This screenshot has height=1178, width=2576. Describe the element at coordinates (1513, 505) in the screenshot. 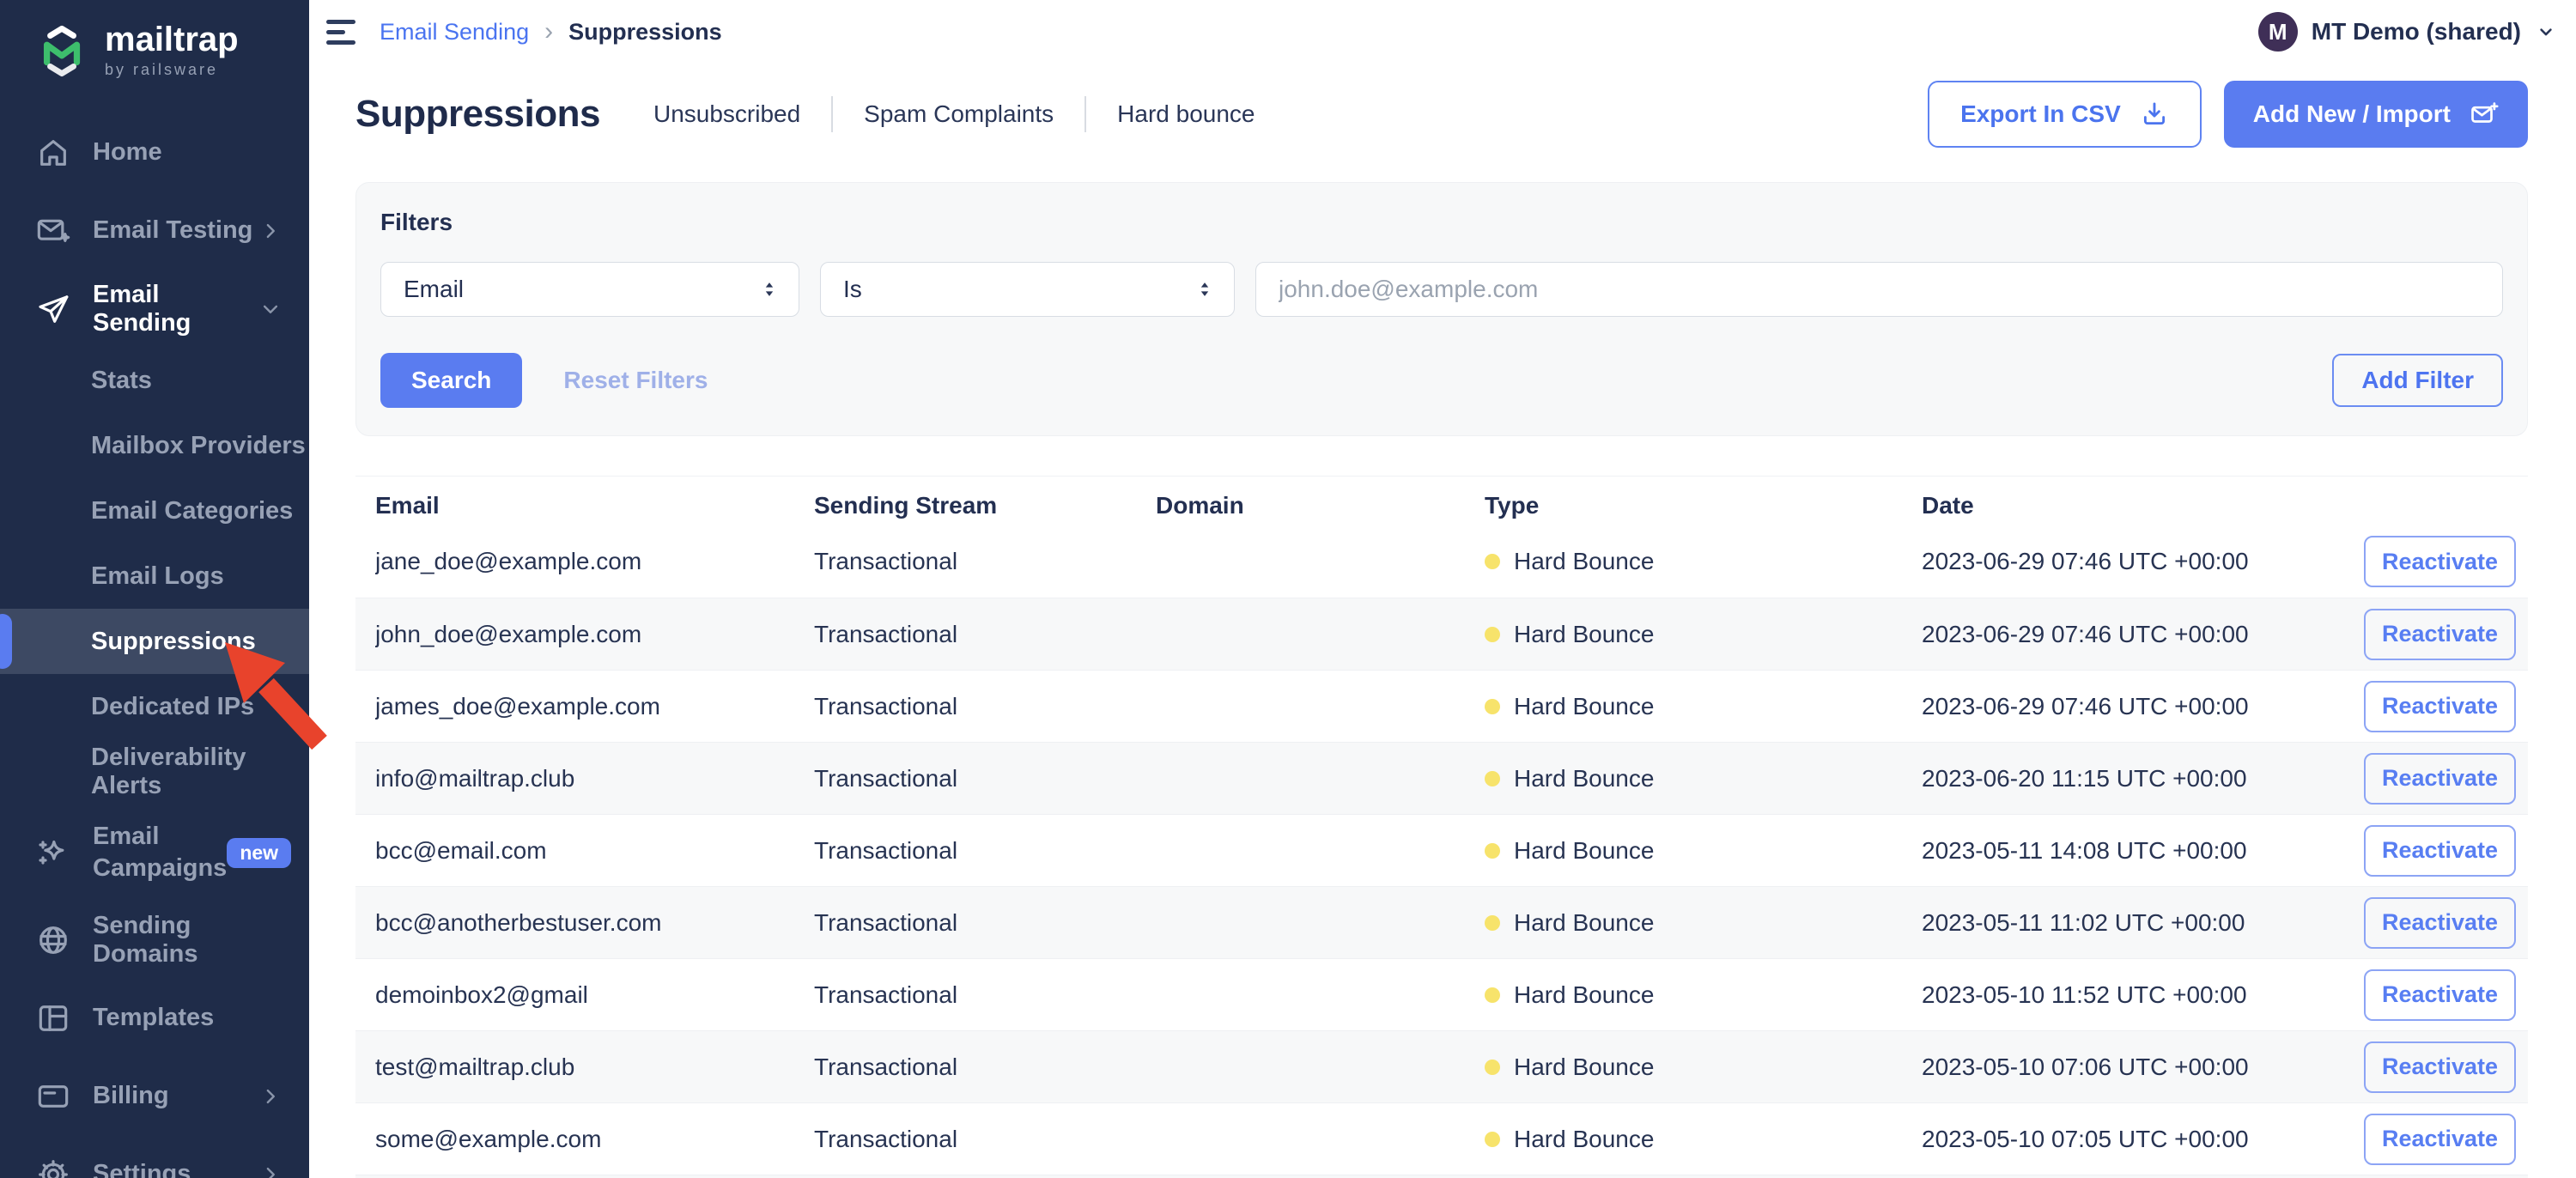

I see `column-header-type: Type` at that location.